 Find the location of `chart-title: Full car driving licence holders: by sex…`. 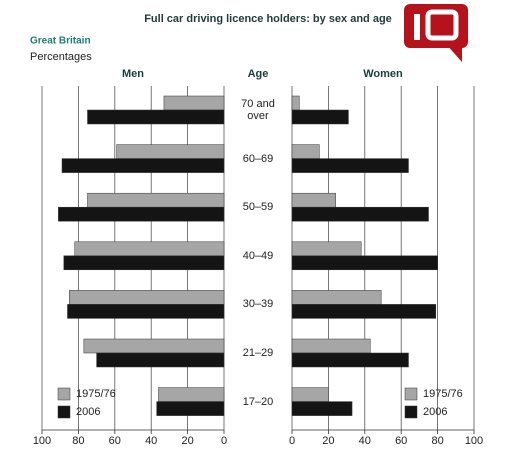

chart-title: Full car driving licence holders: by sex… is located at coordinates (268, 19).